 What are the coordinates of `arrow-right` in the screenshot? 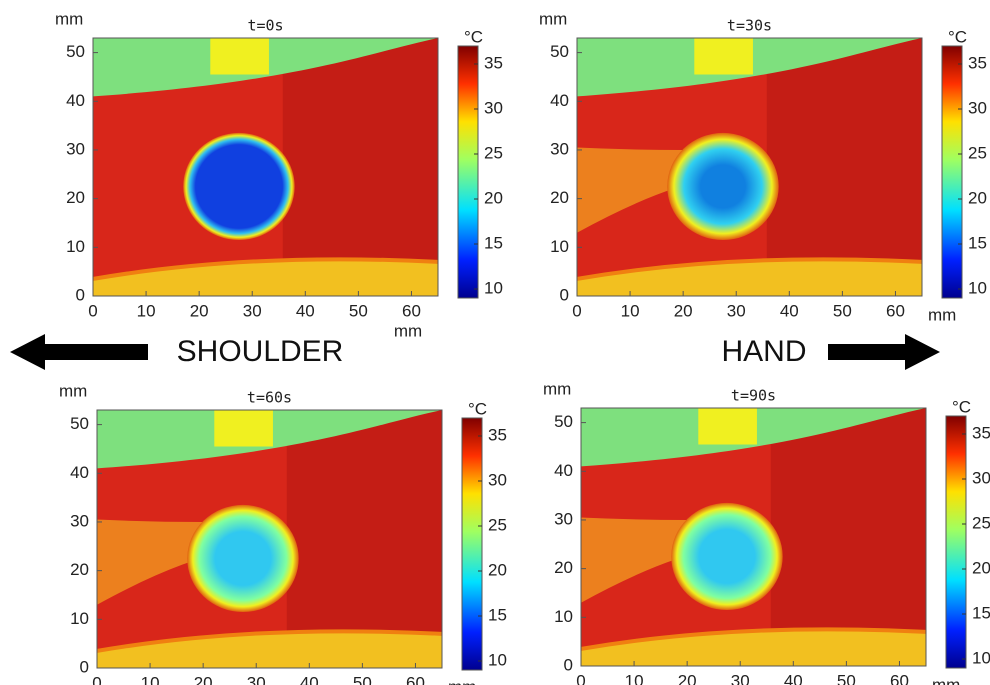 It's located at (884, 352).